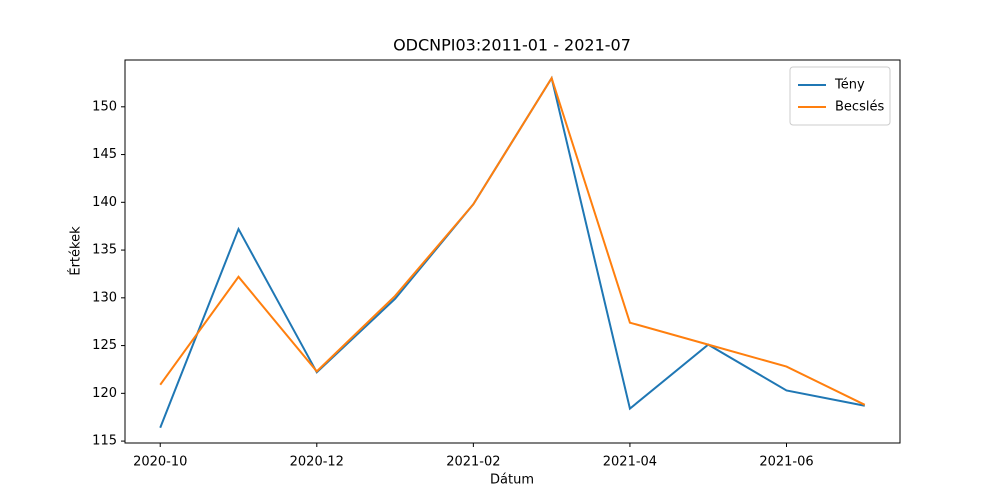 This screenshot has height=500, width=1000. I want to click on legend-label: Becslés, so click(859, 107).